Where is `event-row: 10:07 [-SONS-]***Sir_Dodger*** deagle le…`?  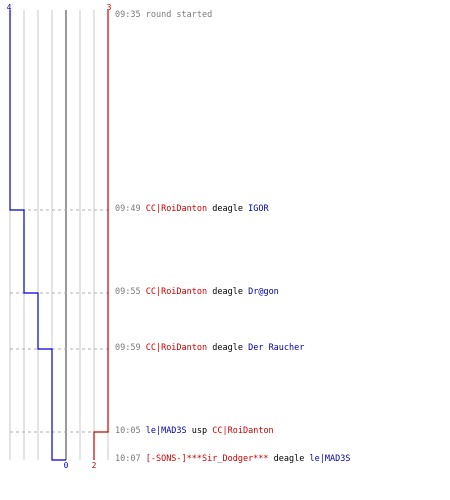 event-row: 10:07 [-SONS-]***Sir_Dodger*** deagle le… is located at coordinates (232, 459).